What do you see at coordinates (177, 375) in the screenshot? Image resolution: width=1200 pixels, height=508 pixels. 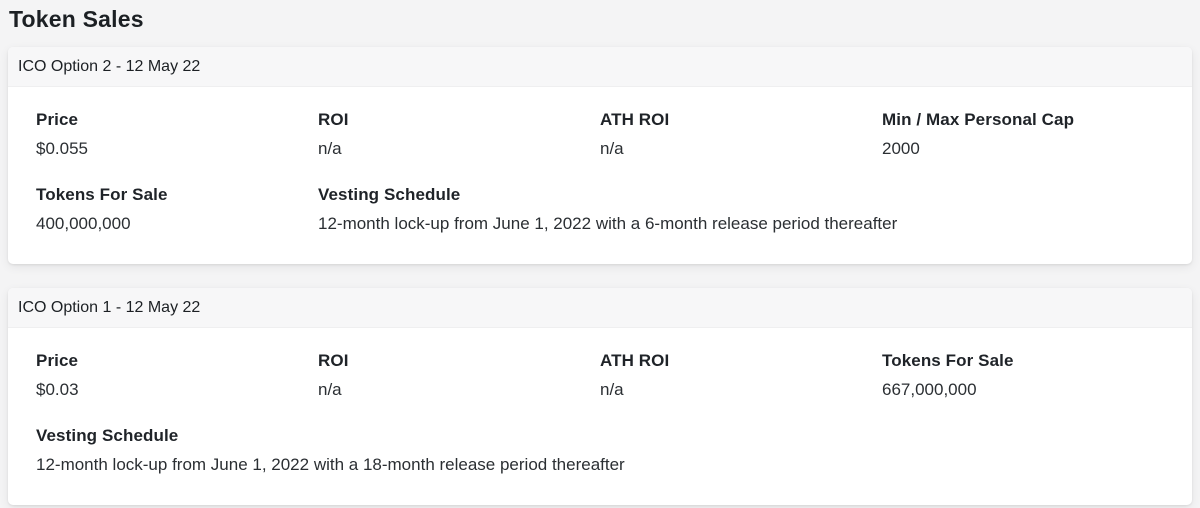 I see `field-price: Price $0.03` at bounding box center [177, 375].